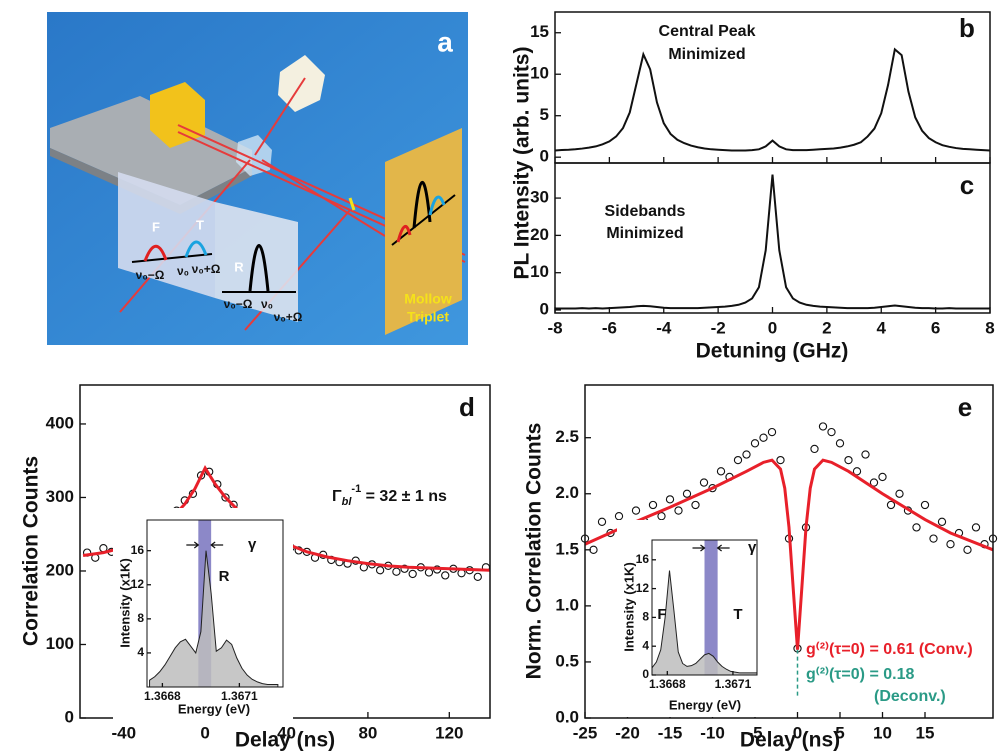 The image size is (1000, 752). Describe the element at coordinates (286, 732) in the screenshot. I see `x-tick-label: 40` at that location.